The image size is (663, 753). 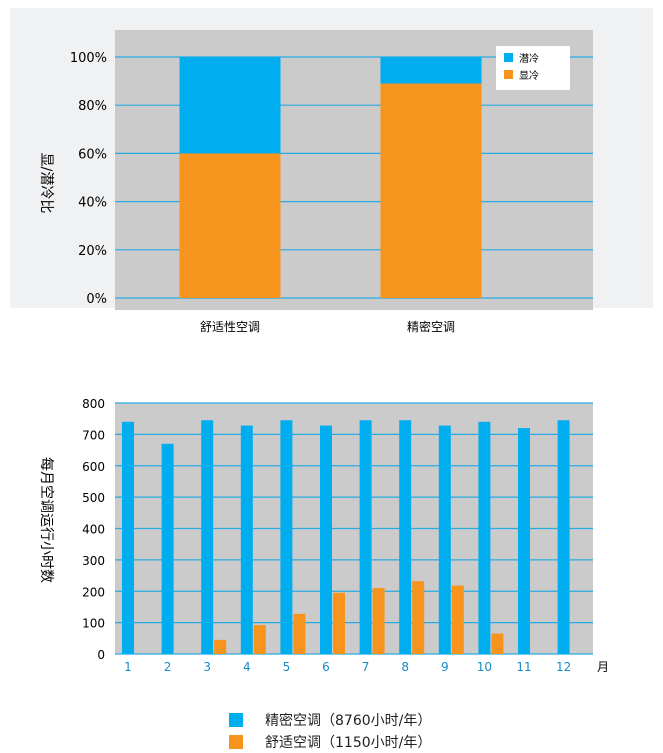 What do you see at coordinates (287, 667) in the screenshot?
I see `x-tick-label: 5` at bounding box center [287, 667].